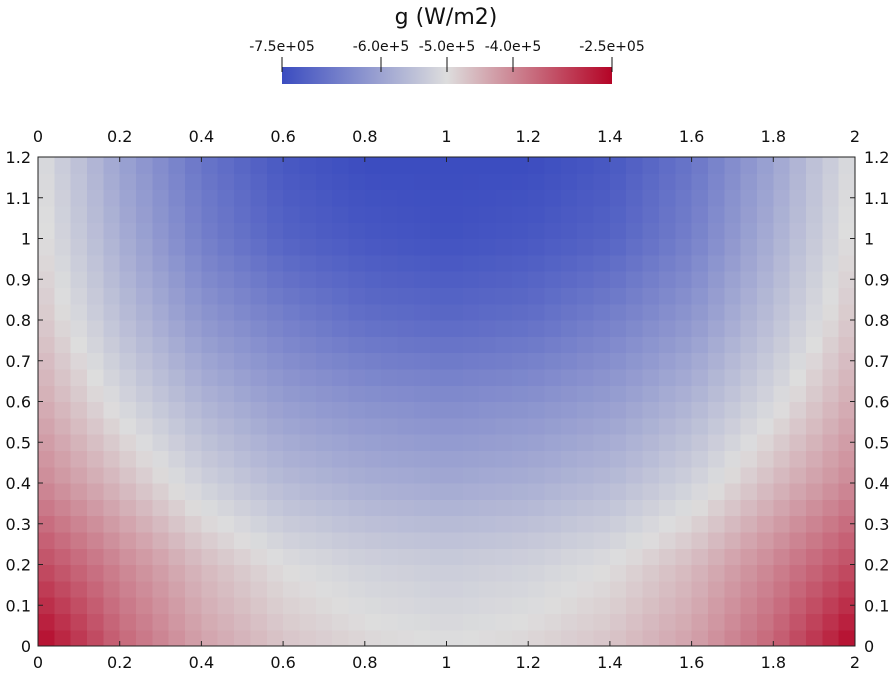 The width and height of the screenshot is (895, 674). I want to click on y-tick-label-right: 0.9, so click(876, 279).